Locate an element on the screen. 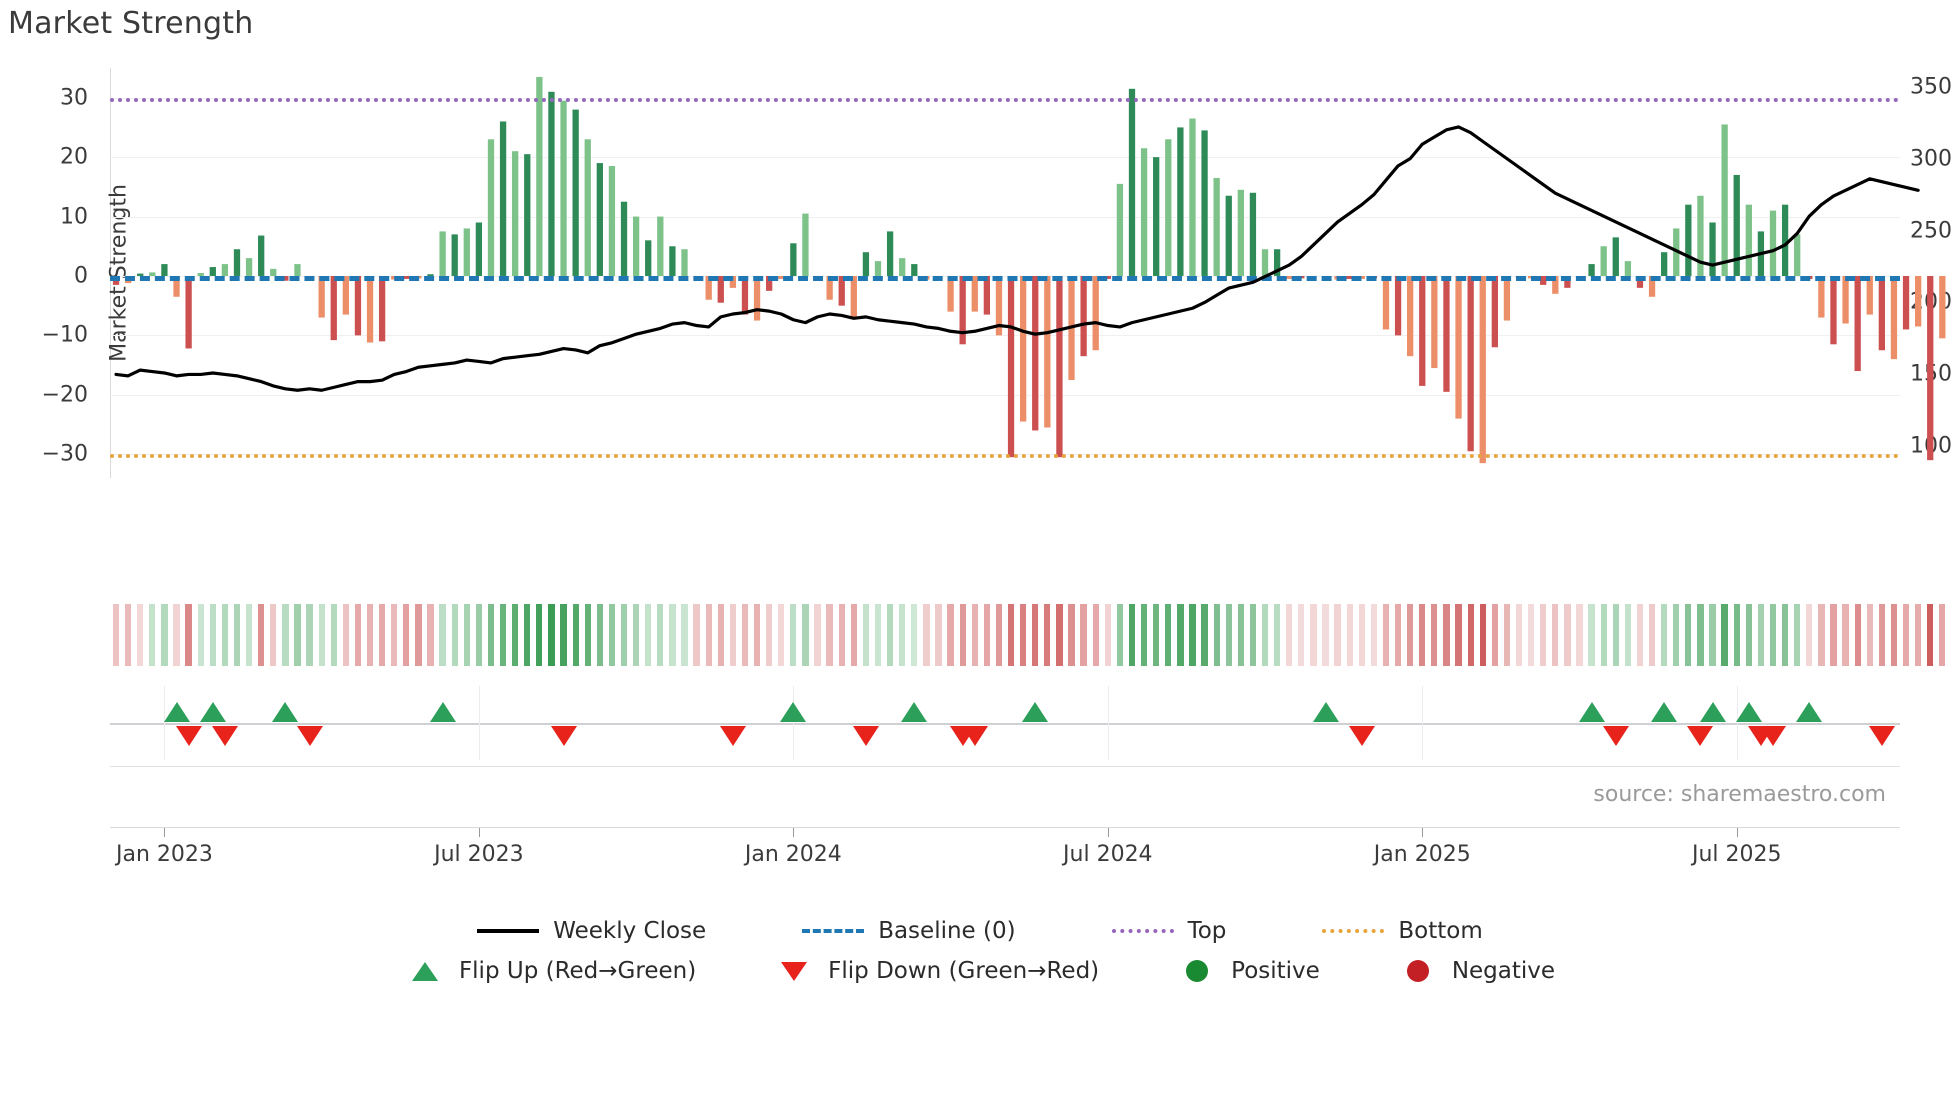  legend-item: Baseline (0) is located at coordinates (909, 931).